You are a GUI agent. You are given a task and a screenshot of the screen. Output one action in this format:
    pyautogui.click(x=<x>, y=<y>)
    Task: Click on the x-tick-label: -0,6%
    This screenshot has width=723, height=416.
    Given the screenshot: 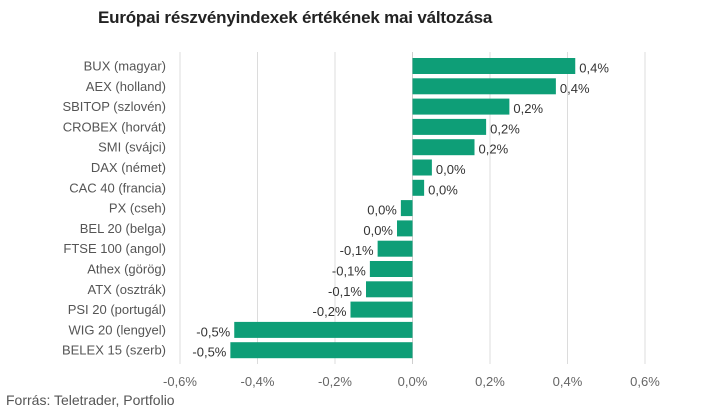 What is the action you would take?
    pyautogui.click(x=180, y=381)
    